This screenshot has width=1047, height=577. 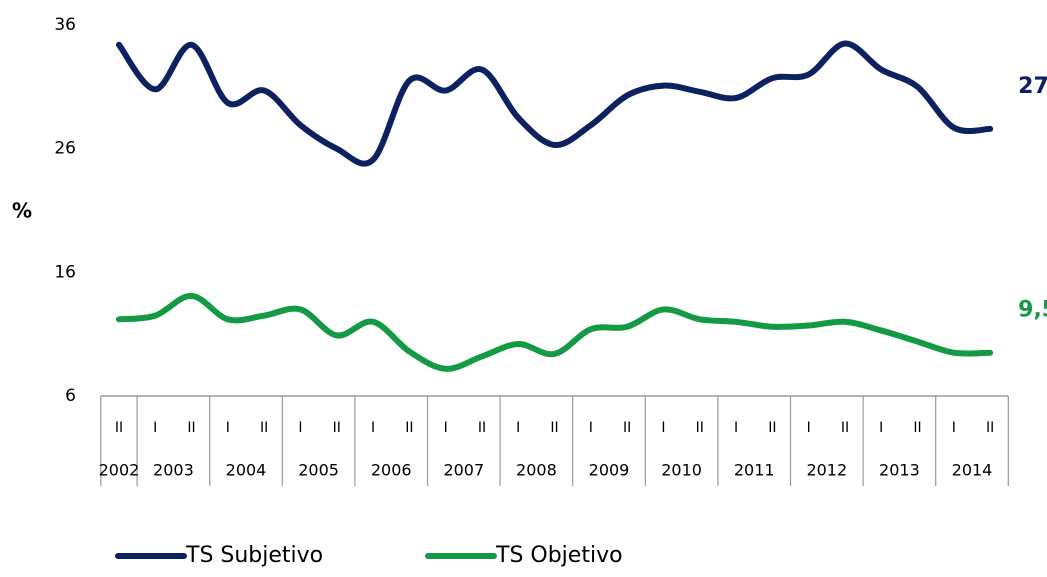 What do you see at coordinates (1032, 86) in the screenshot?
I see `value-label: 27,6` at bounding box center [1032, 86].